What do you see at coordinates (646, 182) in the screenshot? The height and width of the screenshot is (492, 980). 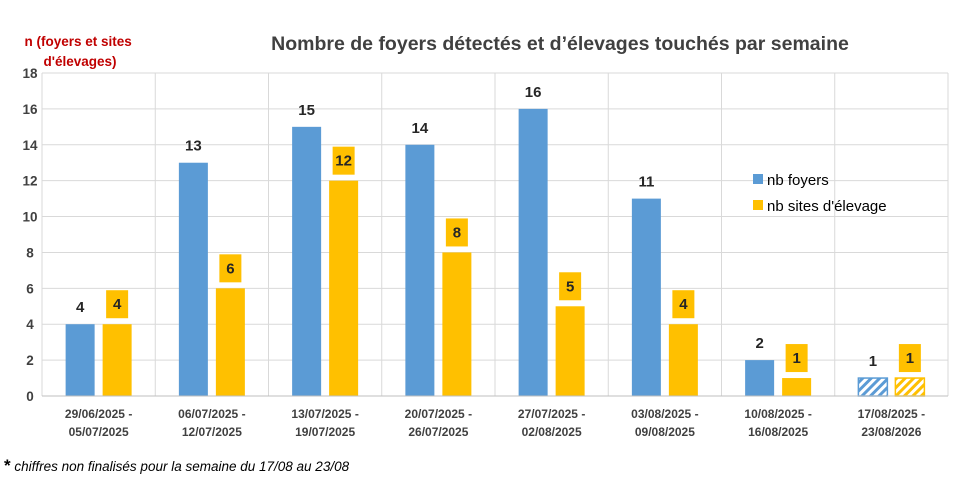 I see `data-label-nb-foyers: 11` at bounding box center [646, 182].